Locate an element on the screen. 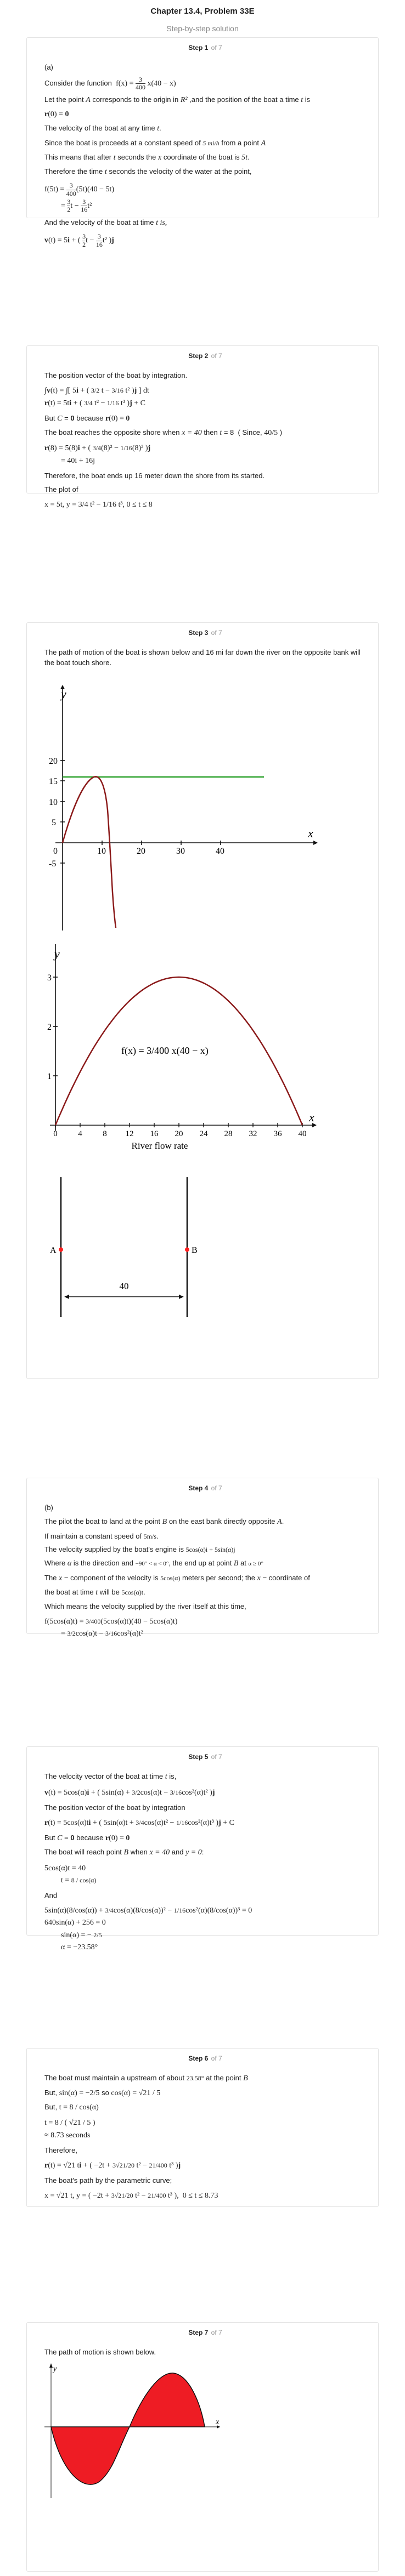 This screenshot has height=2576, width=405. but-c-text: But C = 0 because r(0) = 0 is located at coordinates (87, 418).